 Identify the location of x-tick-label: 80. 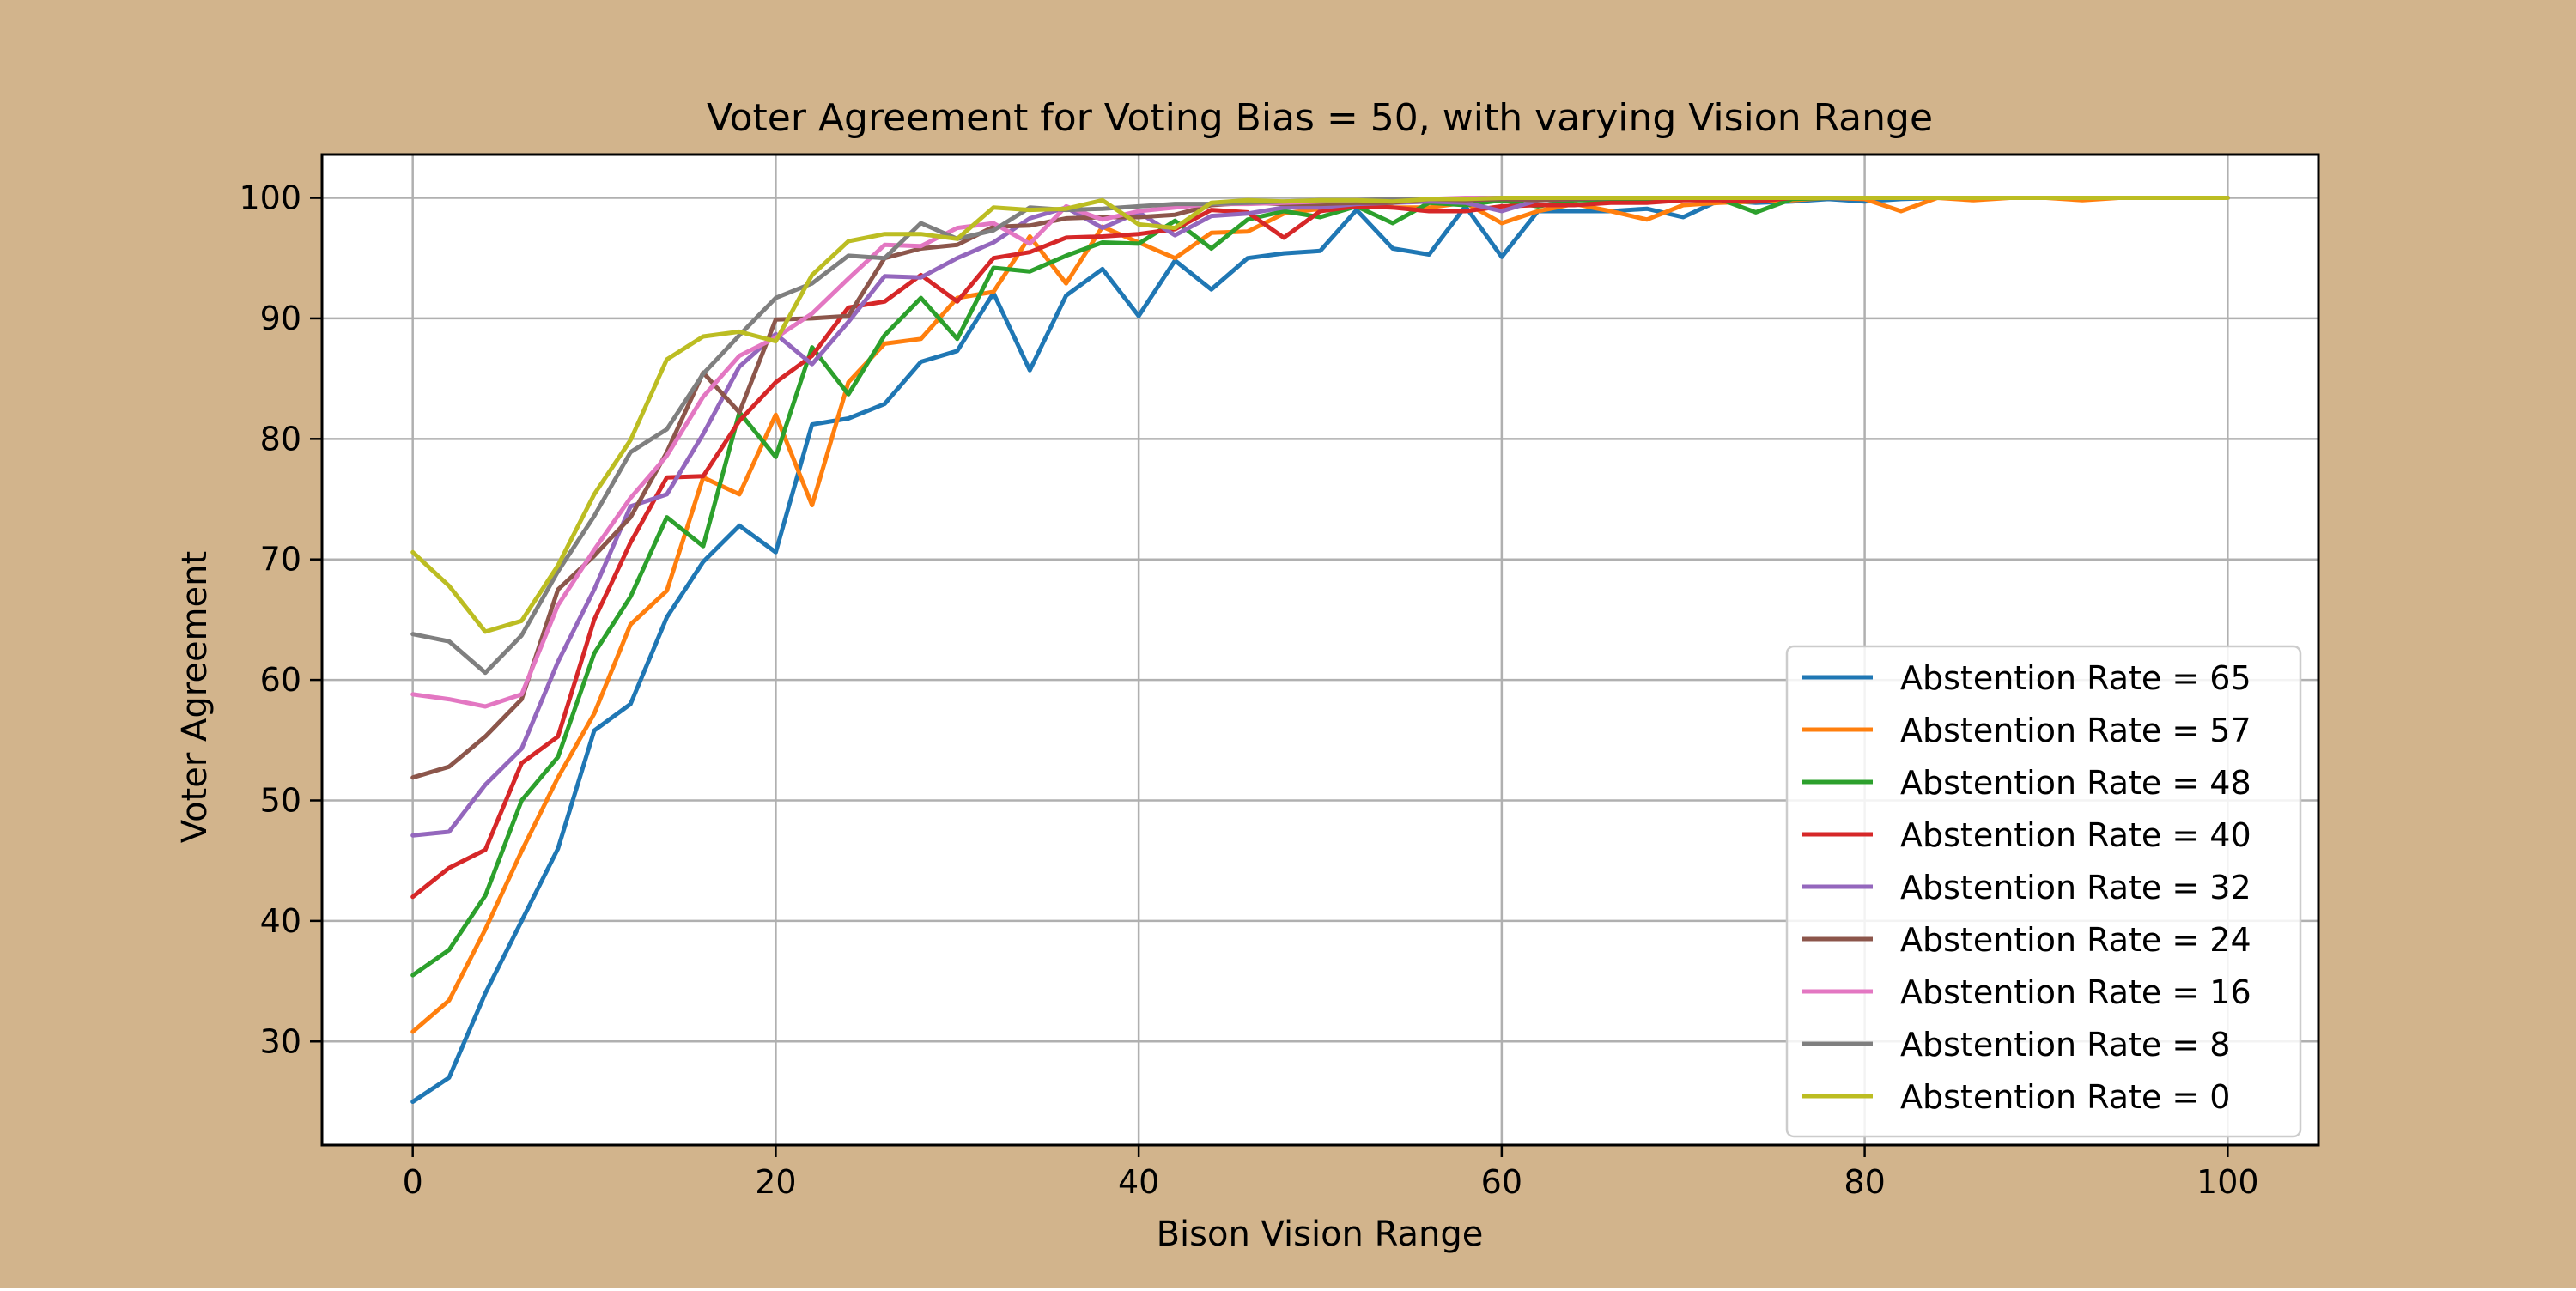
(1865, 1182).